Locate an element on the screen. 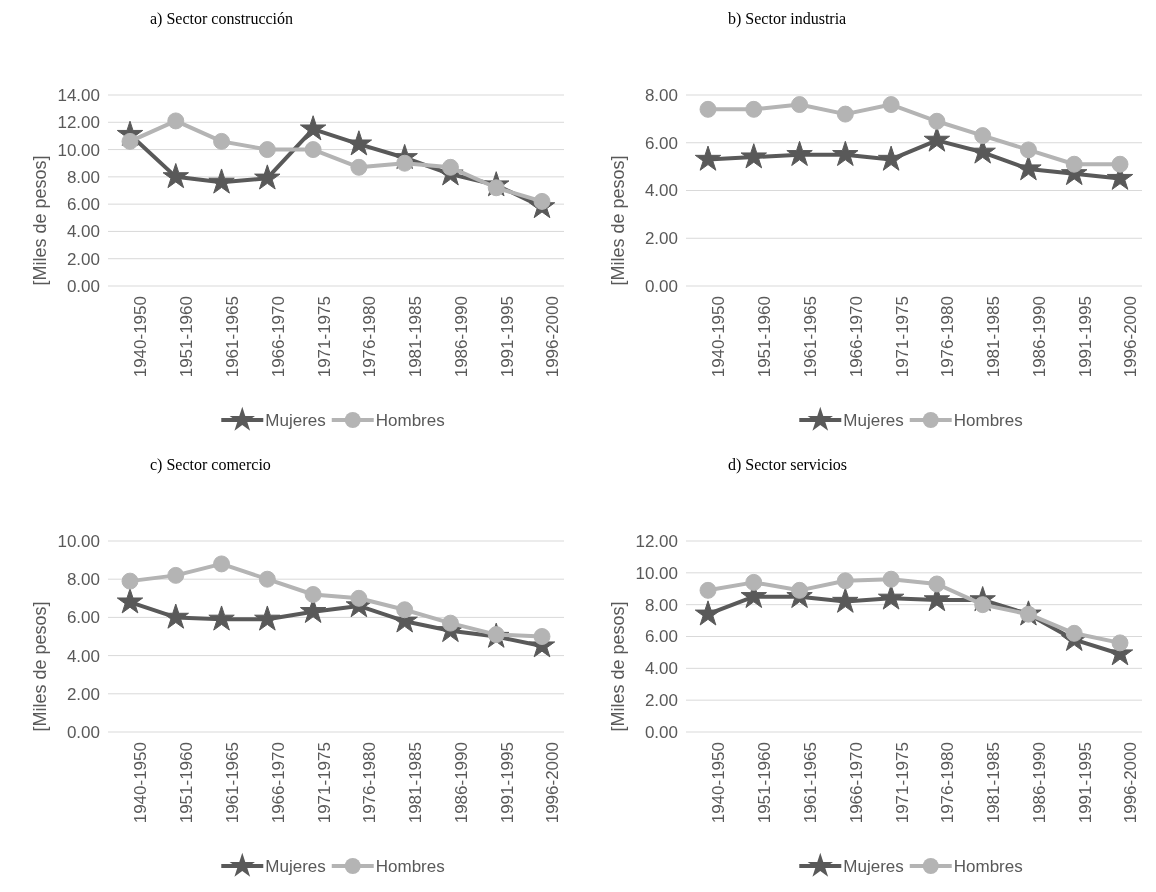  y-tick-label: 14.00 is located at coordinates (78, 95).